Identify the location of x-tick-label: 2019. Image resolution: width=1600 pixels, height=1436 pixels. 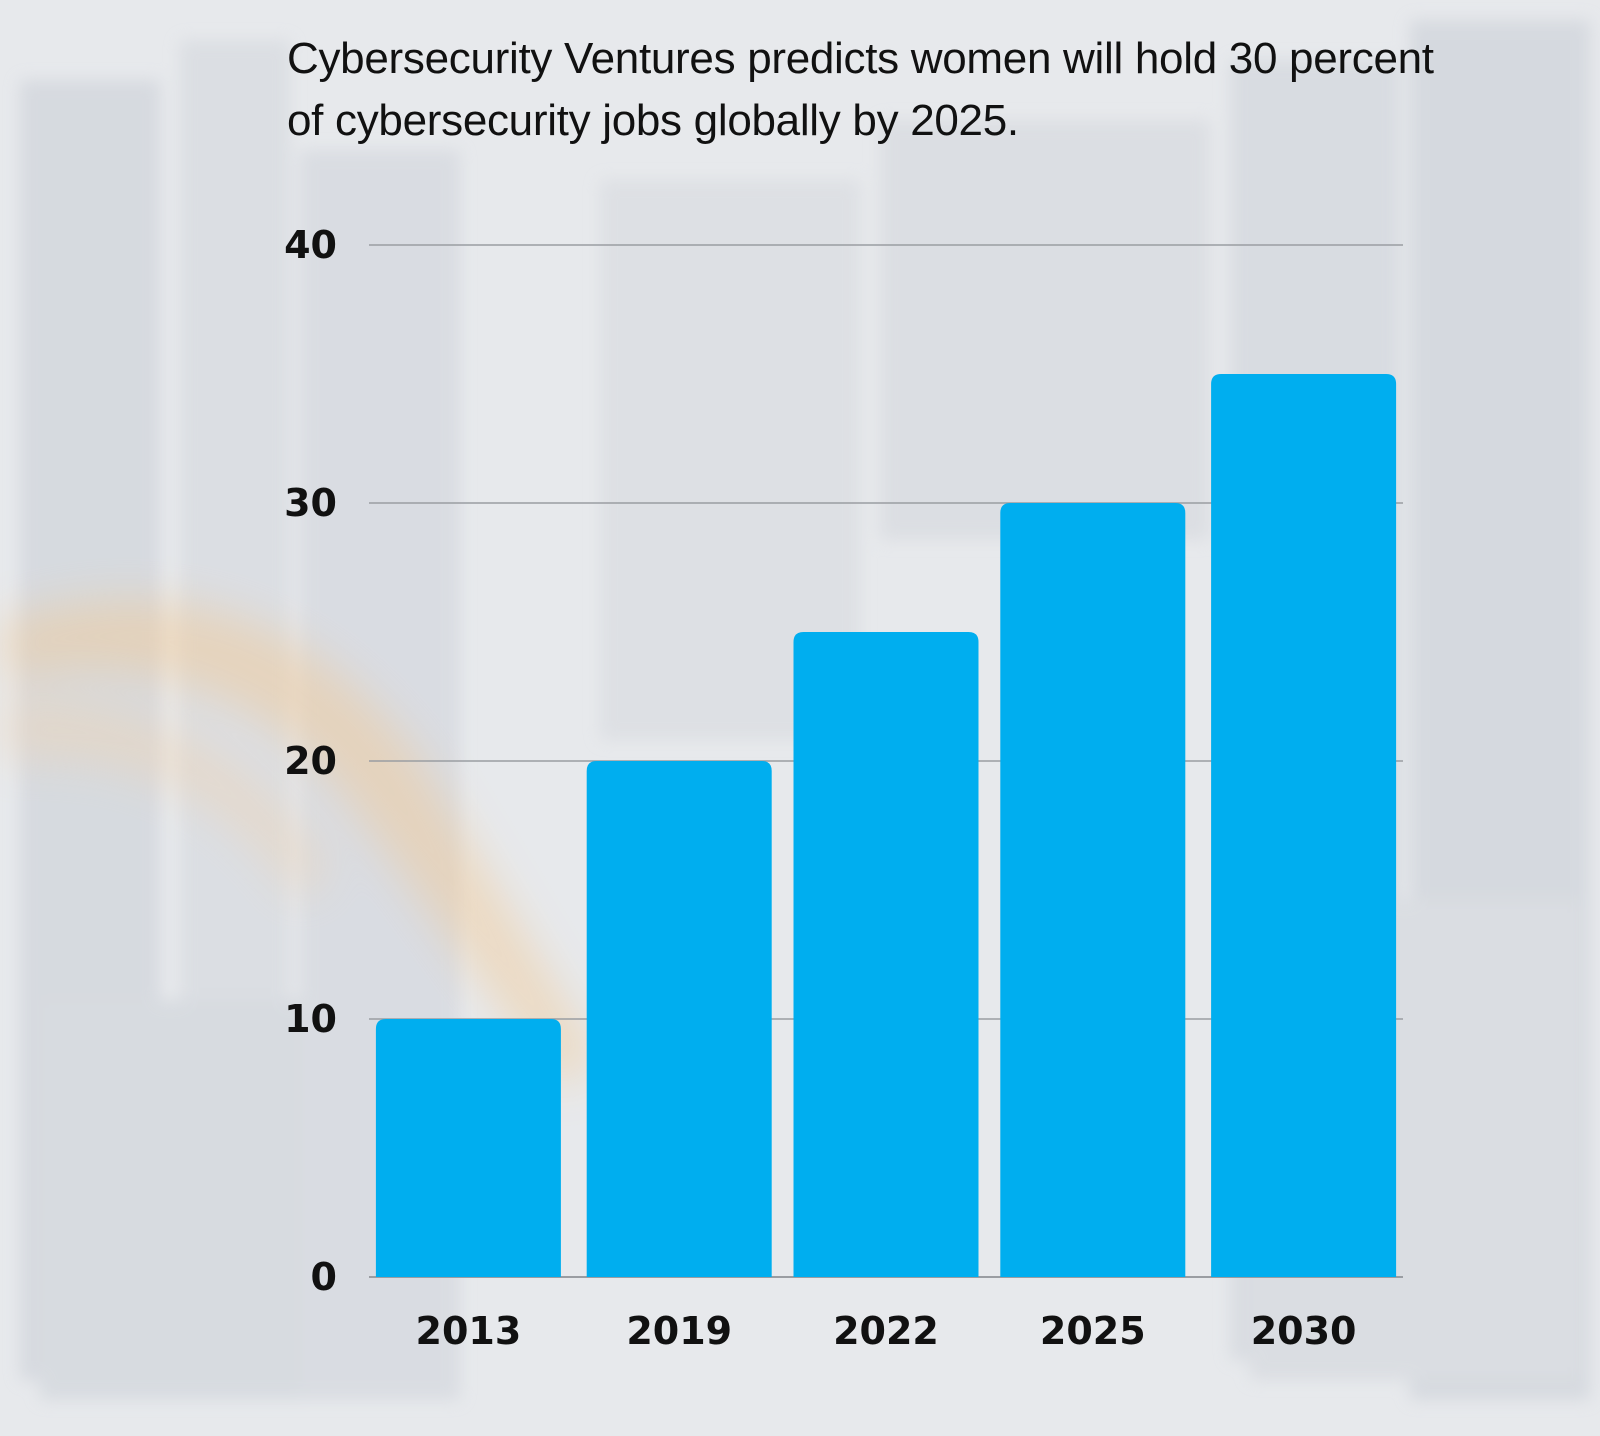
(679, 1331).